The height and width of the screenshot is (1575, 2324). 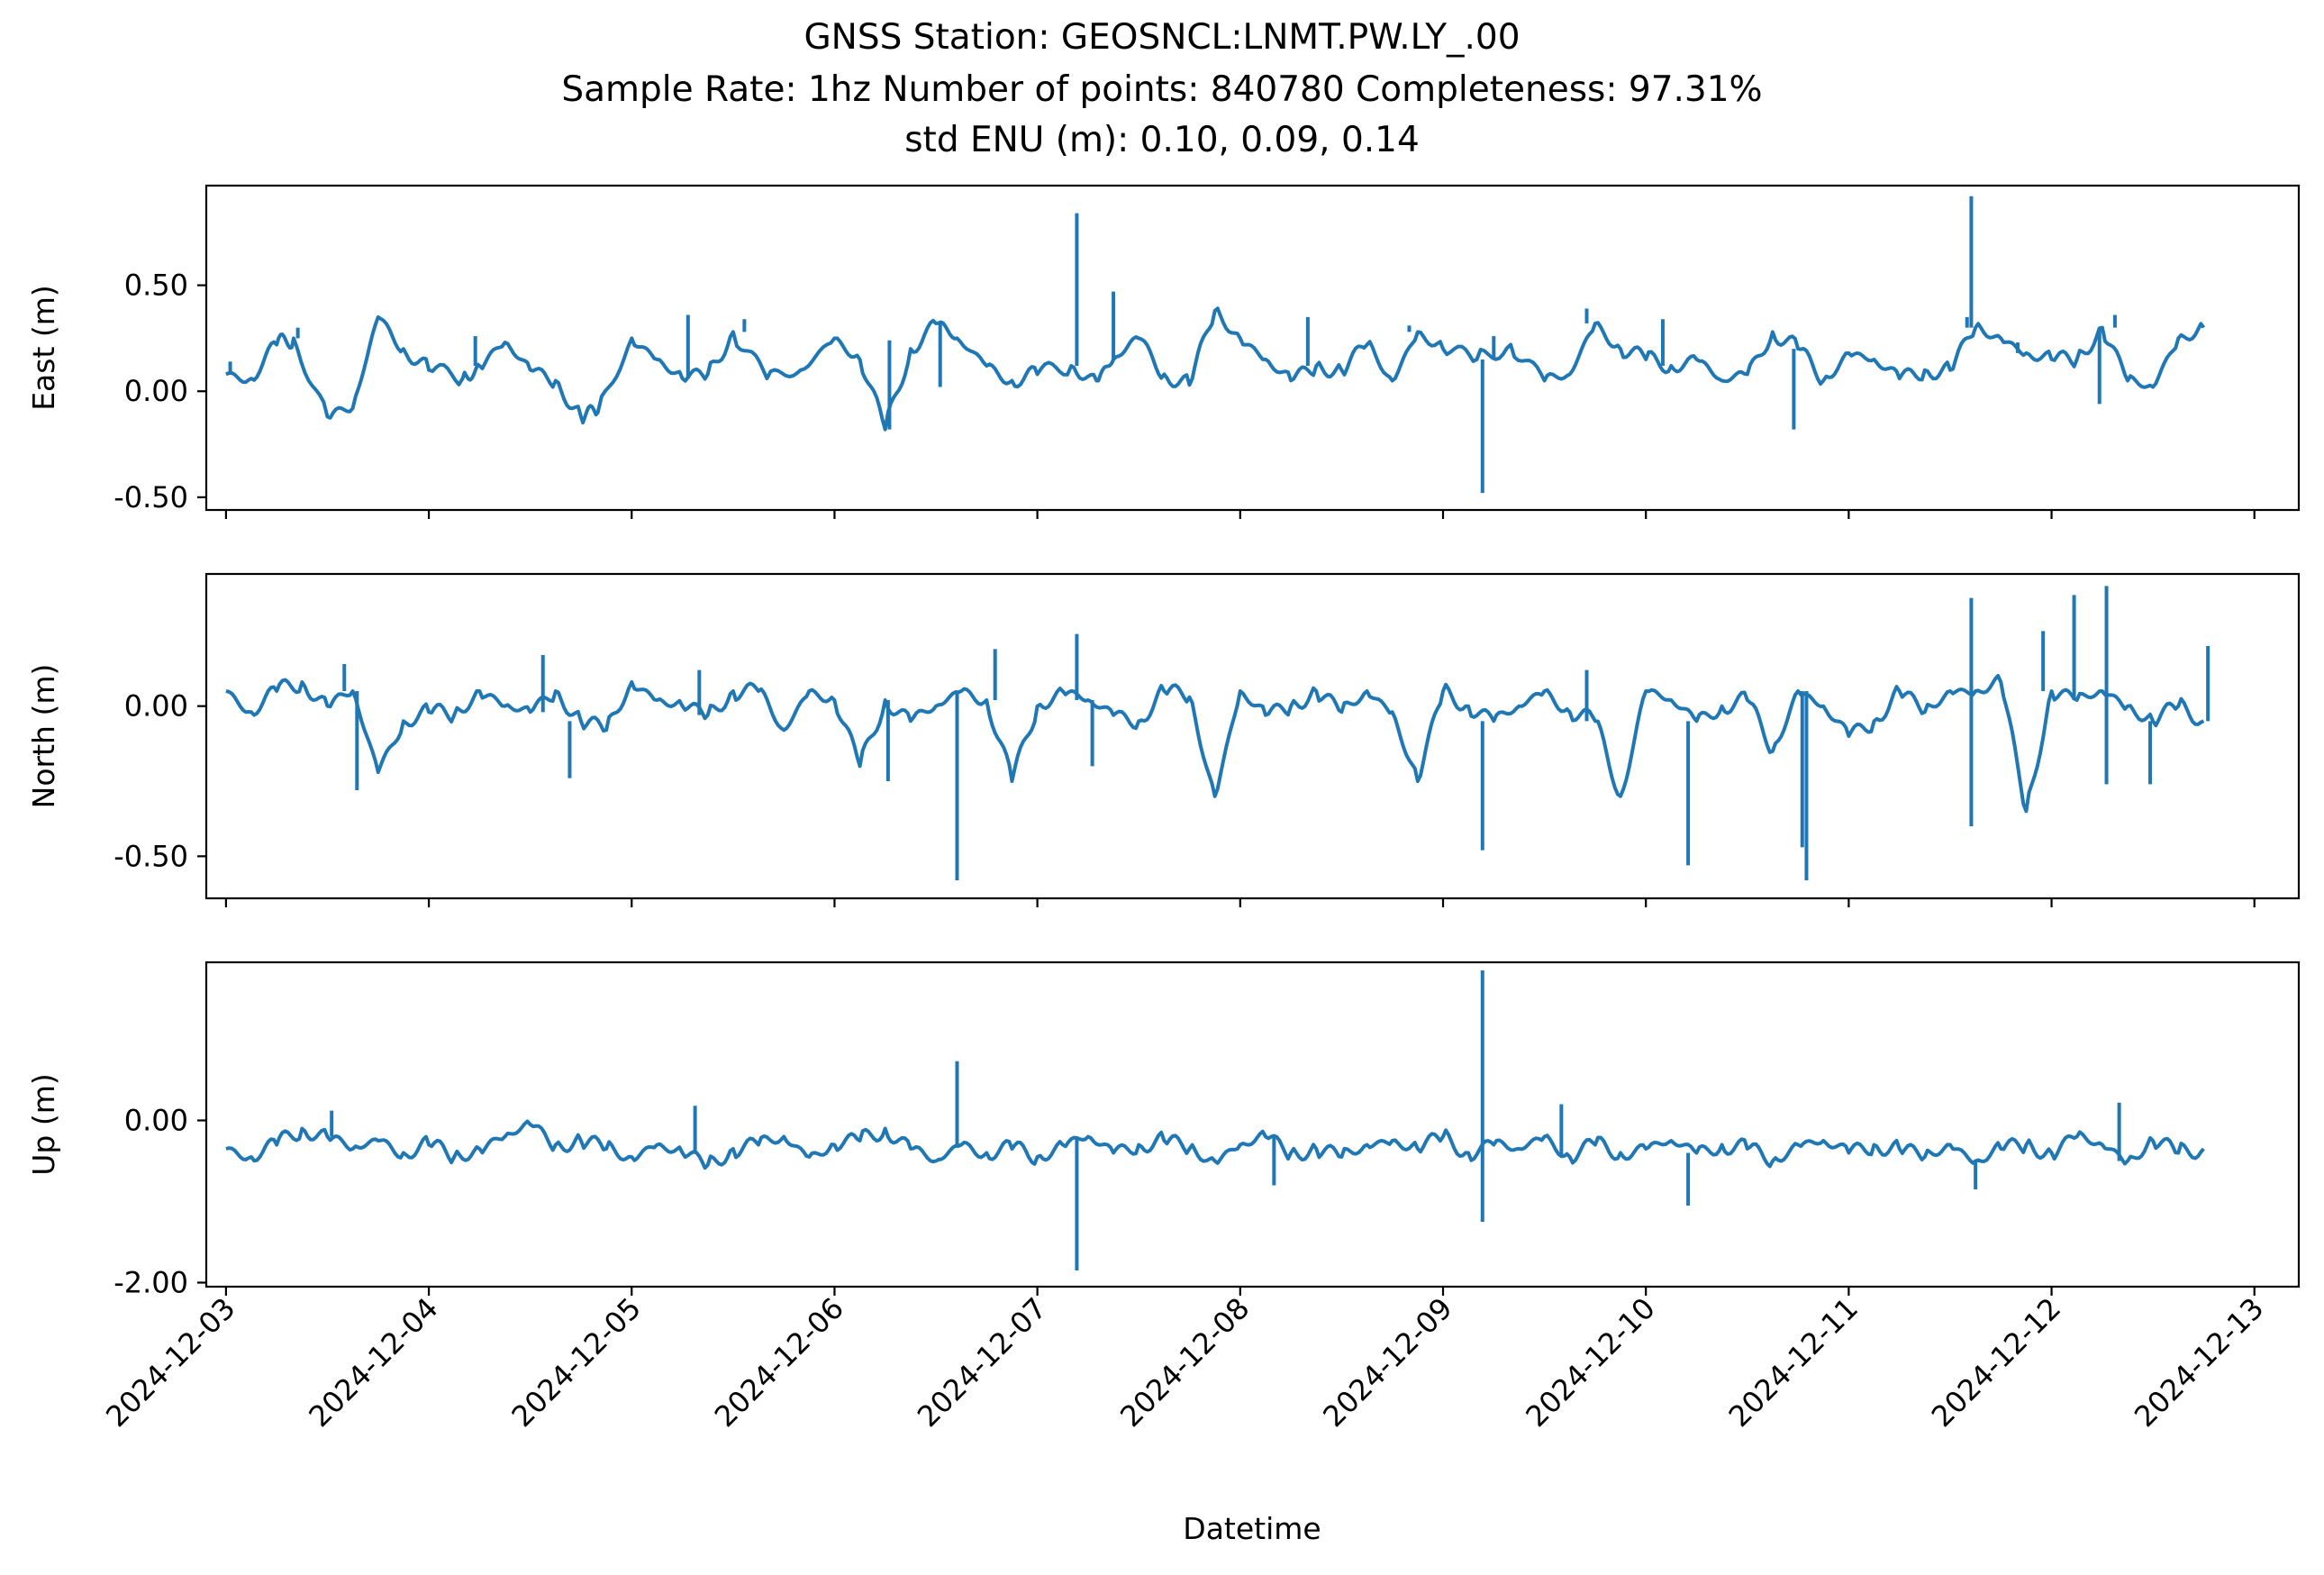 I want to click on y-tick-label-up: 0.00, so click(x=156, y=1121).